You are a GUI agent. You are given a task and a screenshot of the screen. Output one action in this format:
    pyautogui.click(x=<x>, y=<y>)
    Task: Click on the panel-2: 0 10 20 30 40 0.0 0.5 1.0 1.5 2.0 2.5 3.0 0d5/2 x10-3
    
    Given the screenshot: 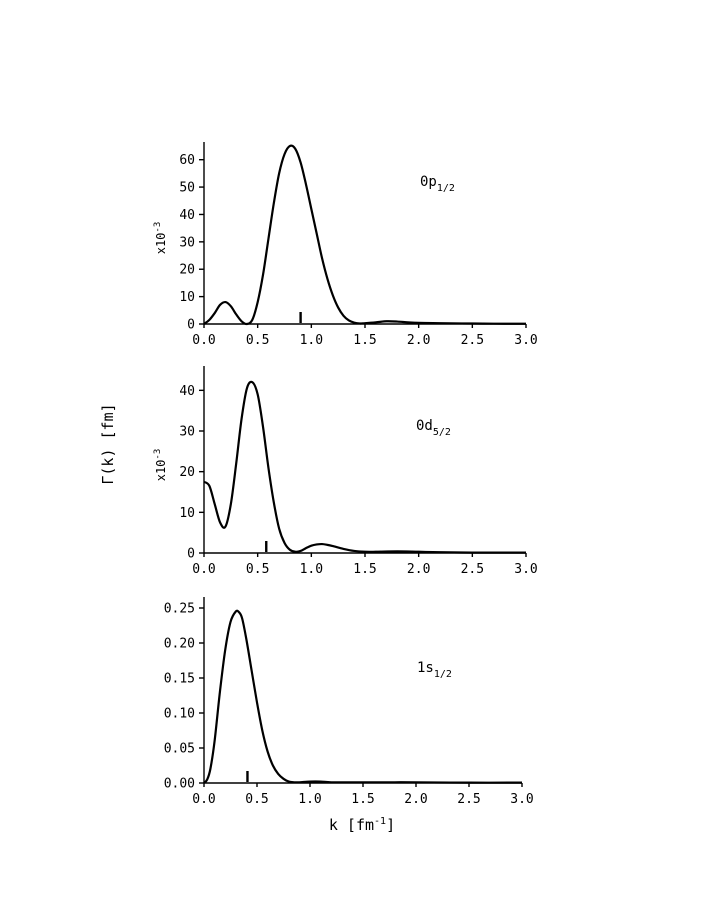 What is the action you would take?
    pyautogui.click(x=345, y=471)
    